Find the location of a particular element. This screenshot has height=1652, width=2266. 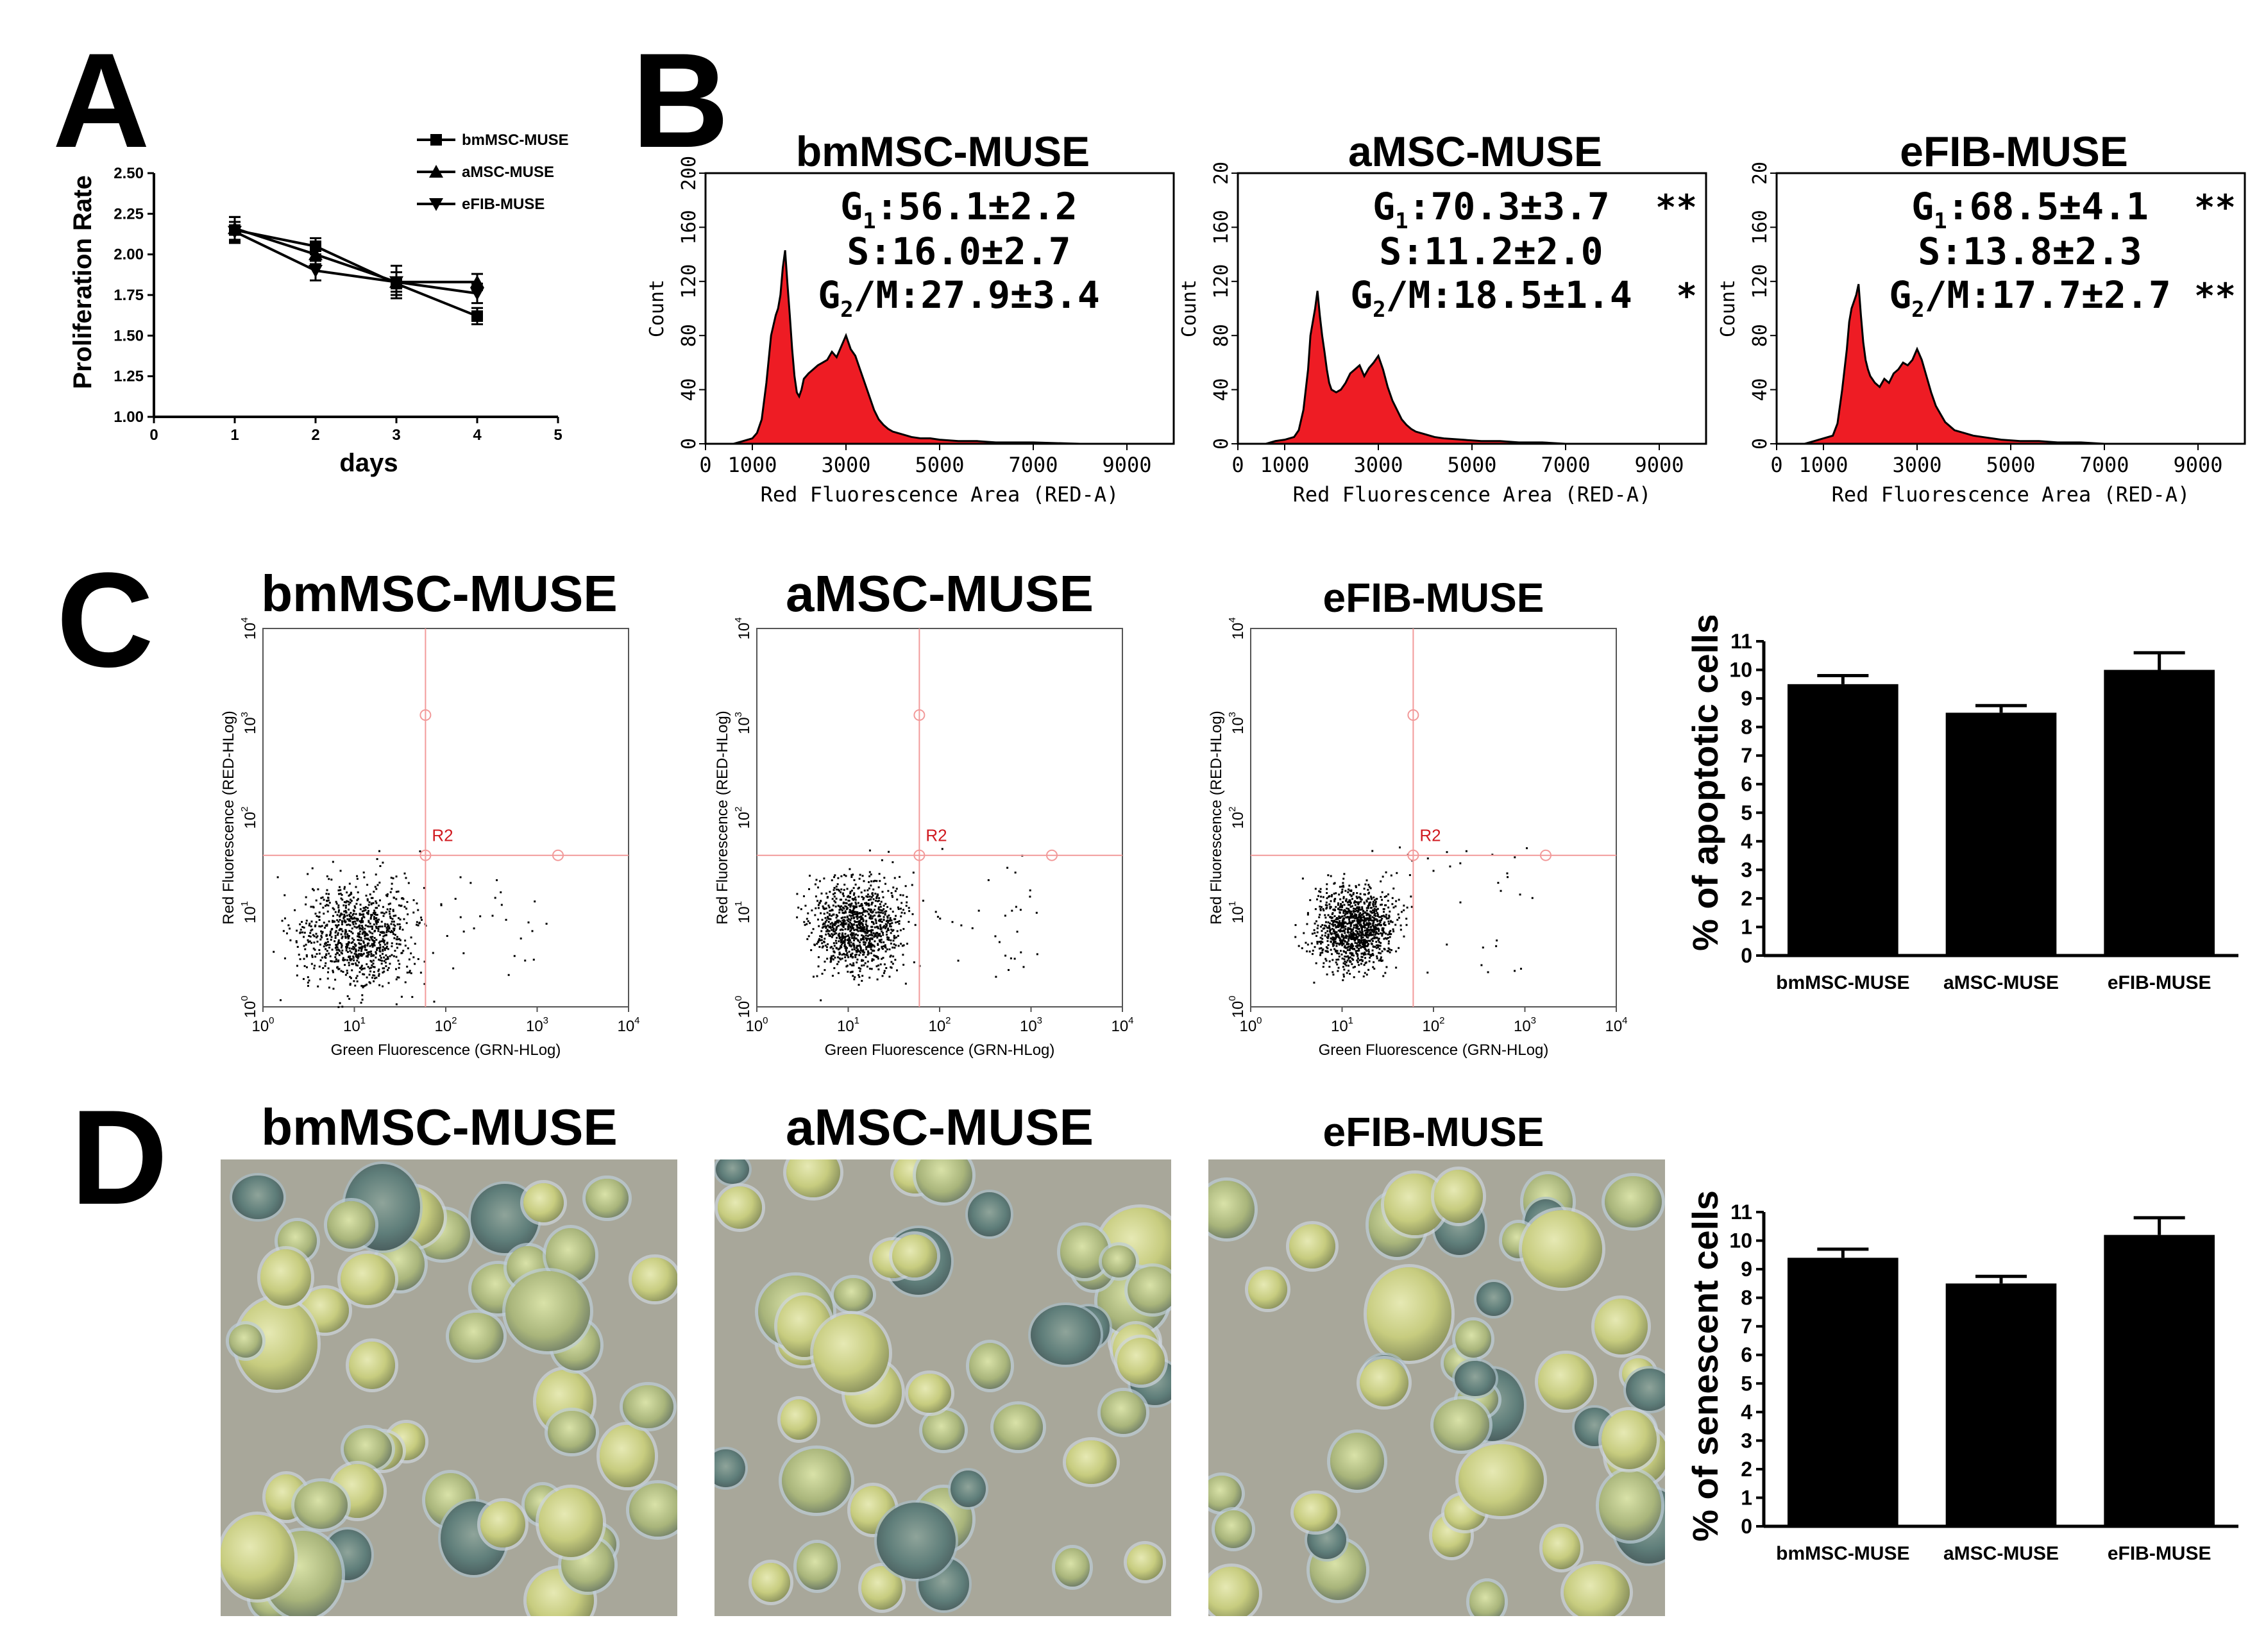

scatter-y-tick-label: 10⁰ is located at coordinates (1237, 1006).